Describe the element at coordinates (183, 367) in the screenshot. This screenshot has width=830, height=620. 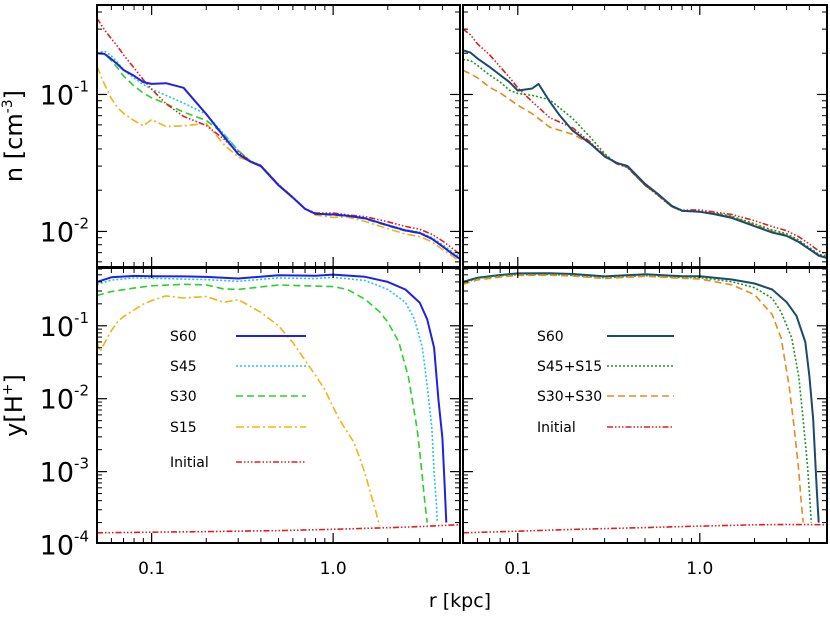
I see `legend-label: S45` at that location.